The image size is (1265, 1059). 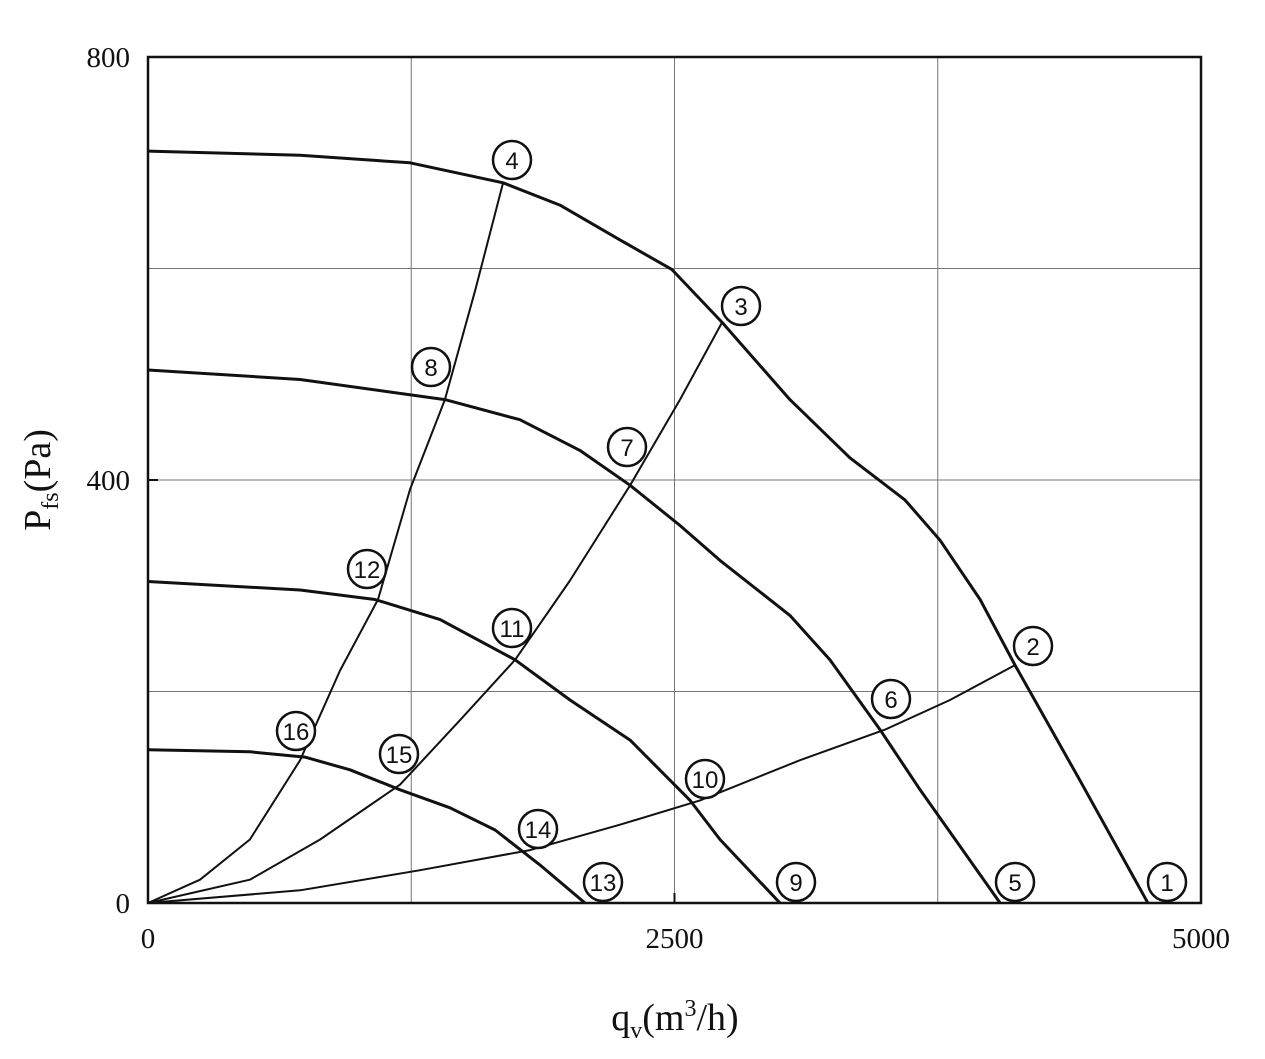 I want to click on y-axis-title: Pfs(Pa), so click(x=40, y=480).